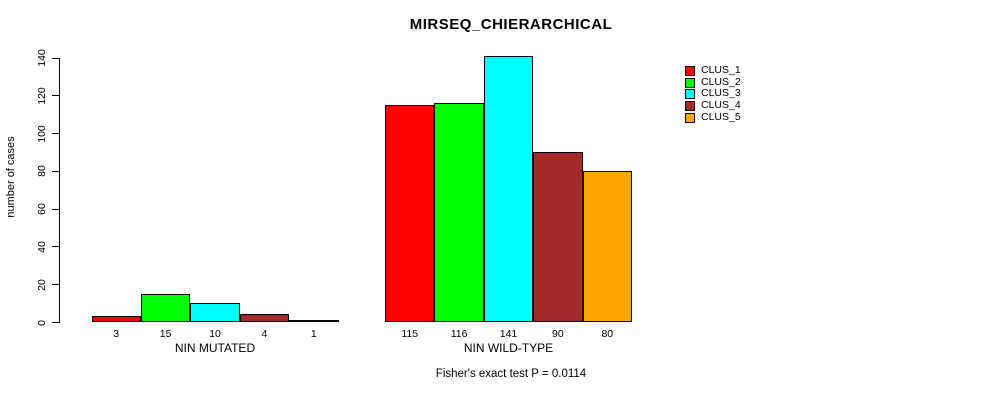 The width and height of the screenshot is (990, 400). I want to click on bar-value-label: 1, so click(313, 334).